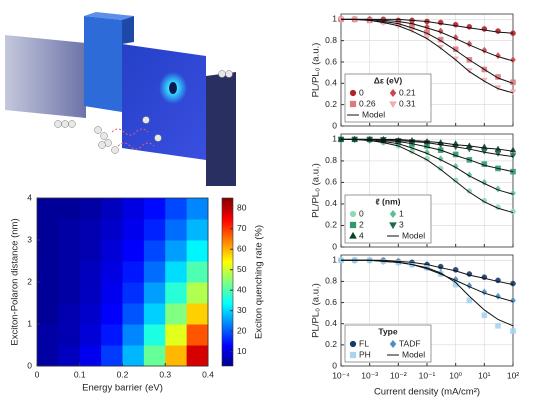 The height and width of the screenshot is (402, 535). I want to click on legend-title: Δε (eV), so click(388, 80).